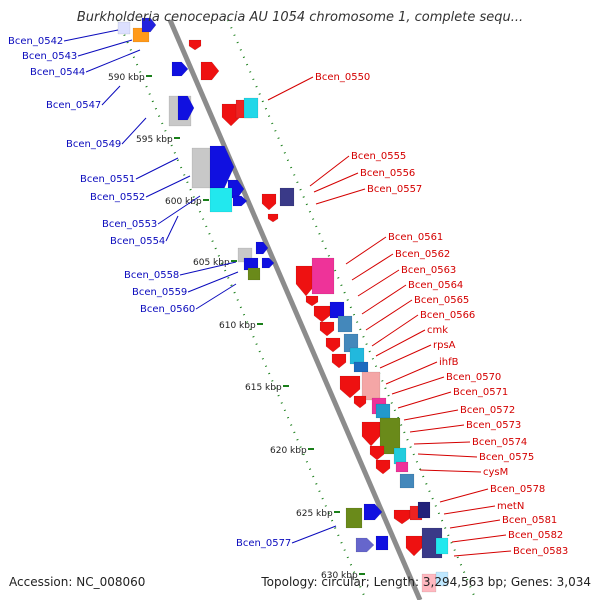 Image resolution: width=600 pixels, height=600 pixels. Describe the element at coordinates (314, 514) in the screenshot. I see `tick-label-625-kbp: 625 kbp` at that location.